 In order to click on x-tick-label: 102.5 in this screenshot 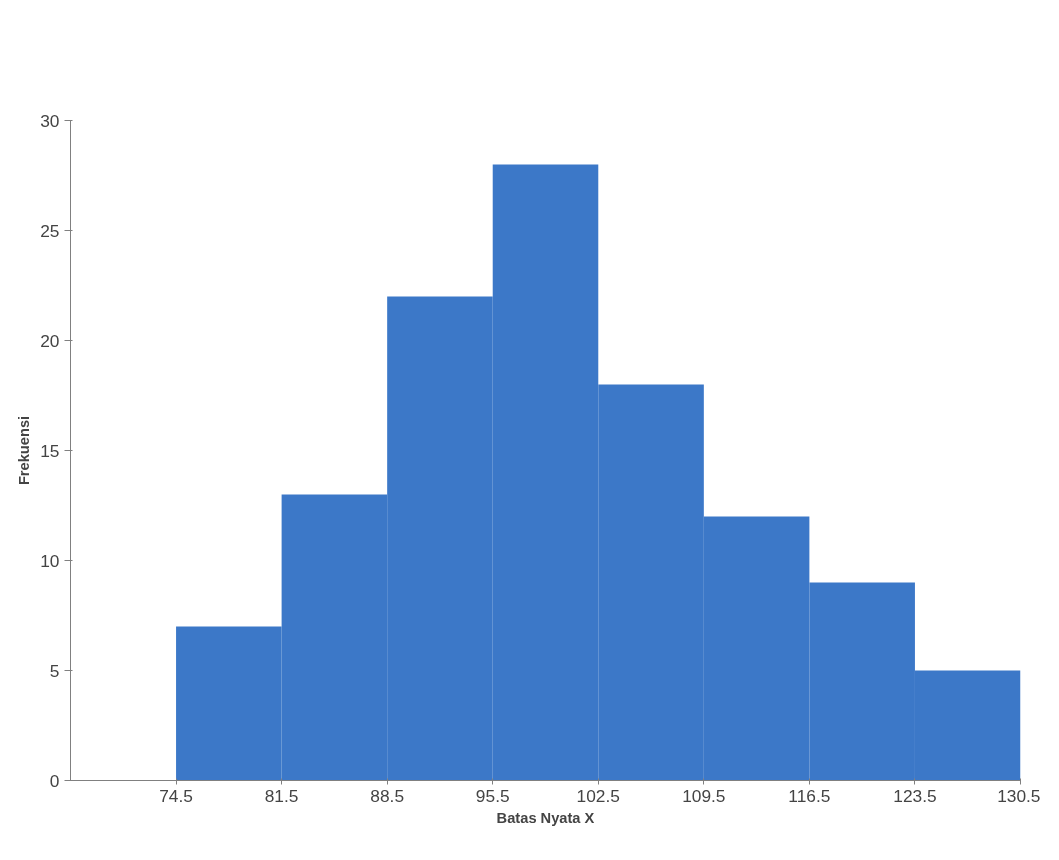, I will do `click(598, 795)`.